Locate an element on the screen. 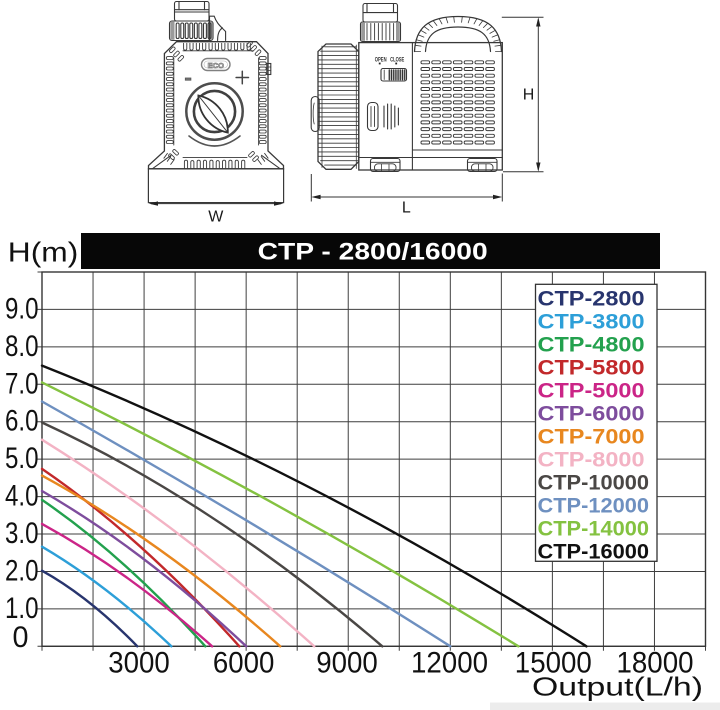 This screenshot has height=710, width=720. svg-text: OPEN is located at coordinates (381, 61).